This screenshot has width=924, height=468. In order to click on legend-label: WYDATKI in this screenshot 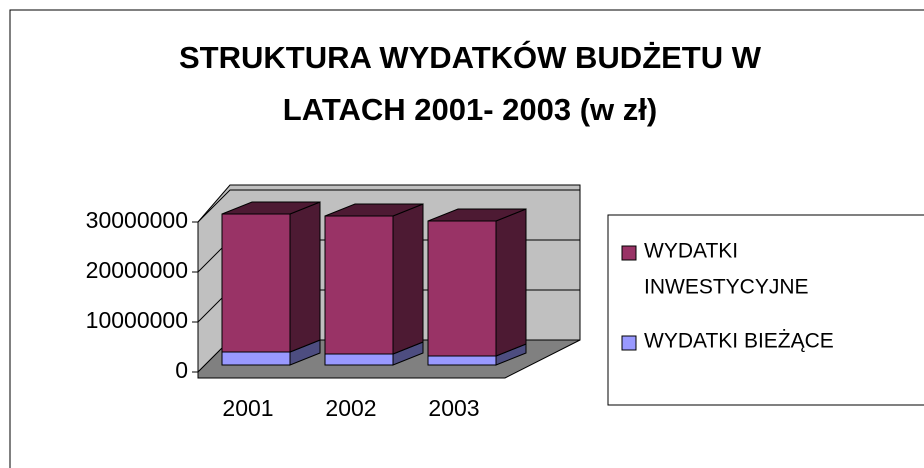, I will do `click(691, 251)`.